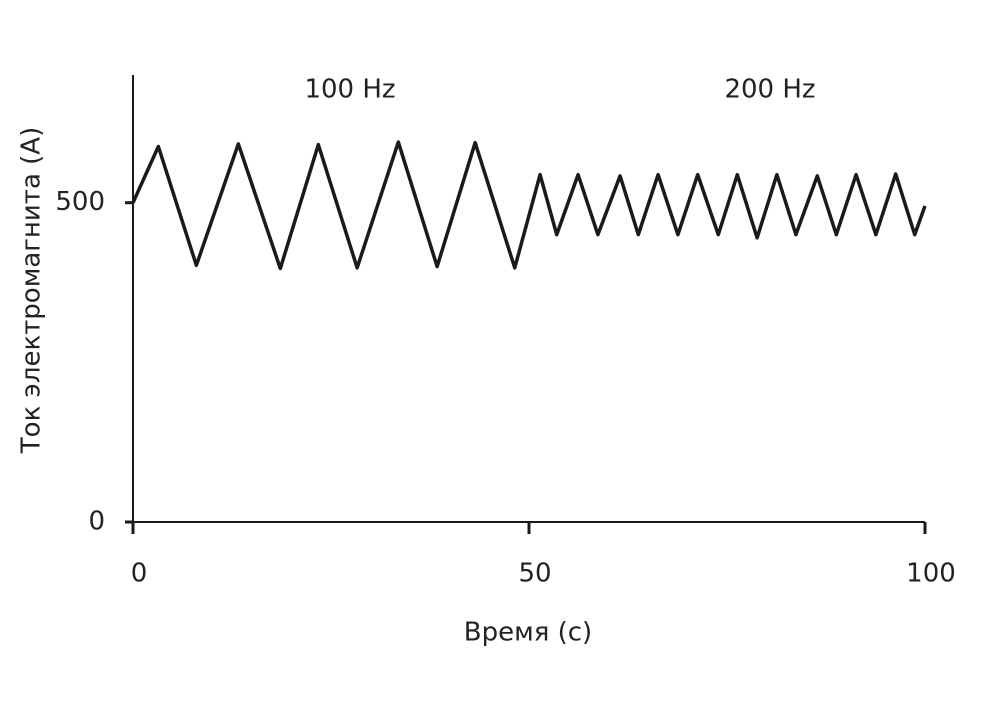 The width and height of the screenshot is (981, 718). I want to click on x-tick-label: 0, so click(139, 574).